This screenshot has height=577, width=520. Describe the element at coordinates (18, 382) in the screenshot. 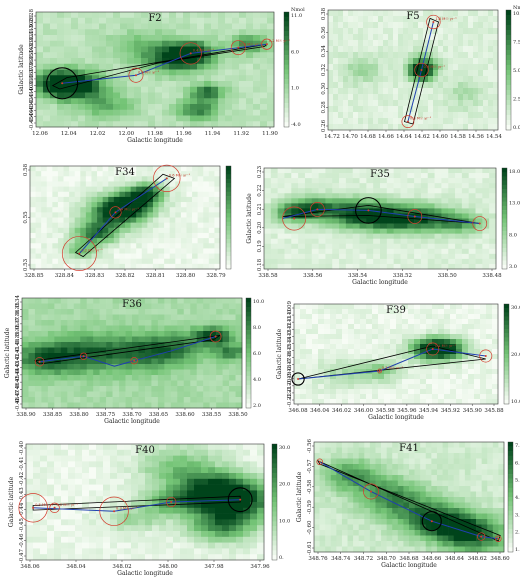

I see `f36-ytick-label: -0.45` at that location.